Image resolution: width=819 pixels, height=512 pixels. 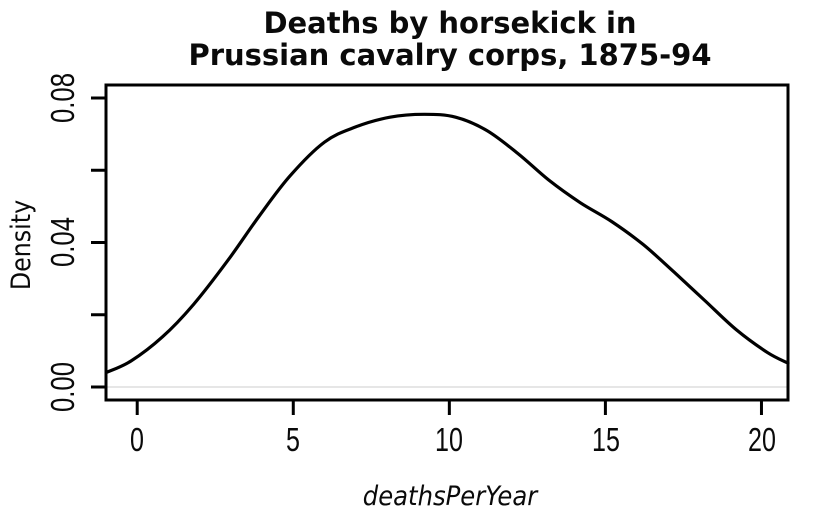 What do you see at coordinates (137, 439) in the screenshot?
I see `x-tick-label-0: 0` at bounding box center [137, 439].